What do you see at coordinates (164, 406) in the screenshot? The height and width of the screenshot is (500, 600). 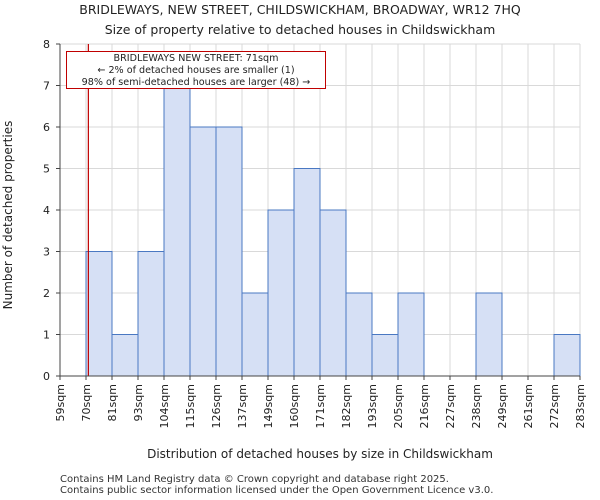 I see `x-tick-label: 104sqm` at bounding box center [164, 406].